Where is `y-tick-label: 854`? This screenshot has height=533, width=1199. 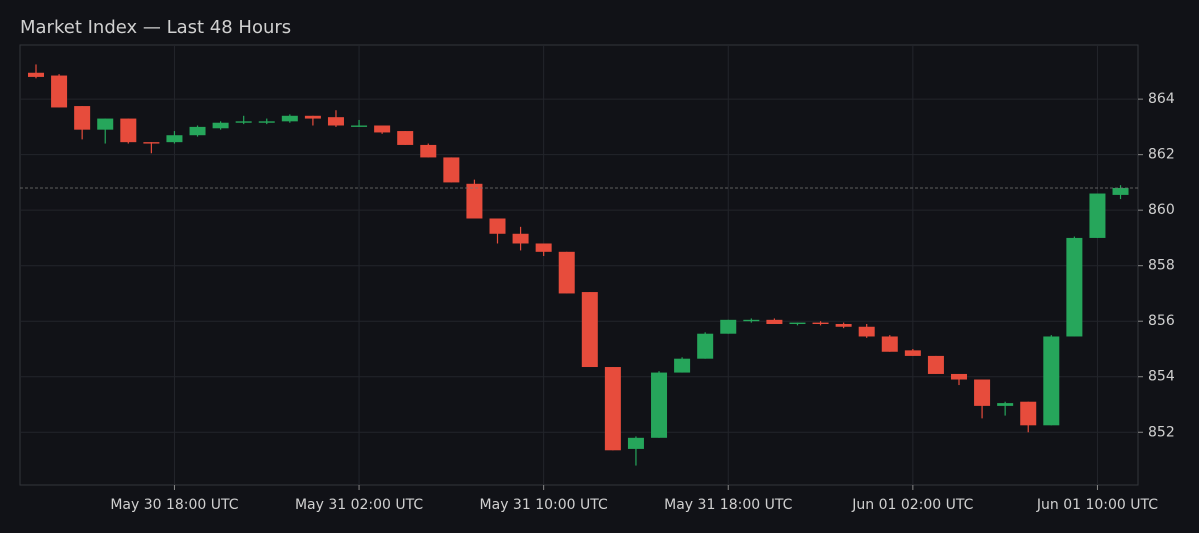 y-tick-label: 854 is located at coordinates (1161, 377).